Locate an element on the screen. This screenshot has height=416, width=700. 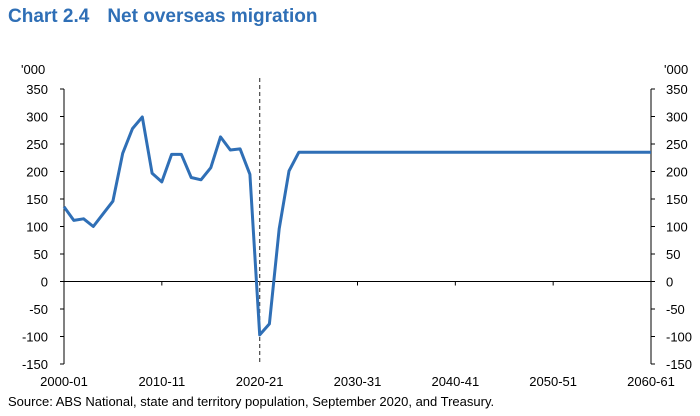
chart-title: Chart 2.4 Net overseas migration is located at coordinates (162, 17).